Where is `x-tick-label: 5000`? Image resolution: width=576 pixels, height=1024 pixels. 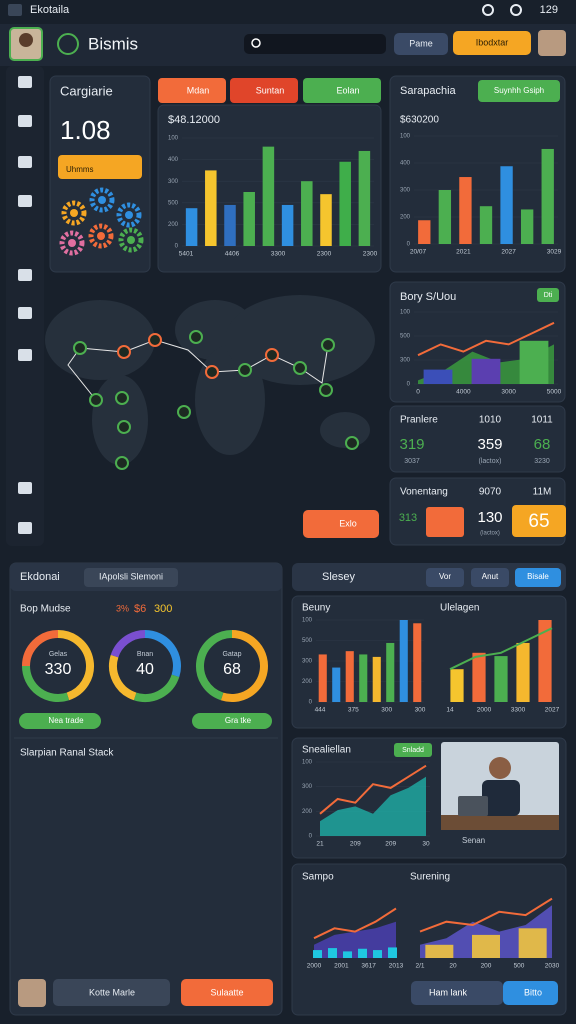 x-tick-label: 5000 is located at coordinates (554, 392).